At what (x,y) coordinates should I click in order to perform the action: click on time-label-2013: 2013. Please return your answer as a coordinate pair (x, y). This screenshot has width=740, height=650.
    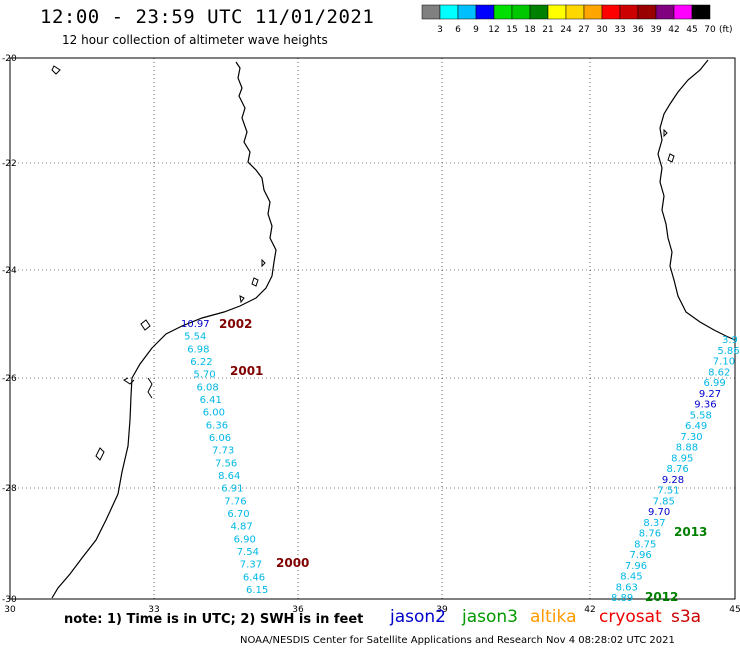
    Looking at the image, I should click on (690, 532).